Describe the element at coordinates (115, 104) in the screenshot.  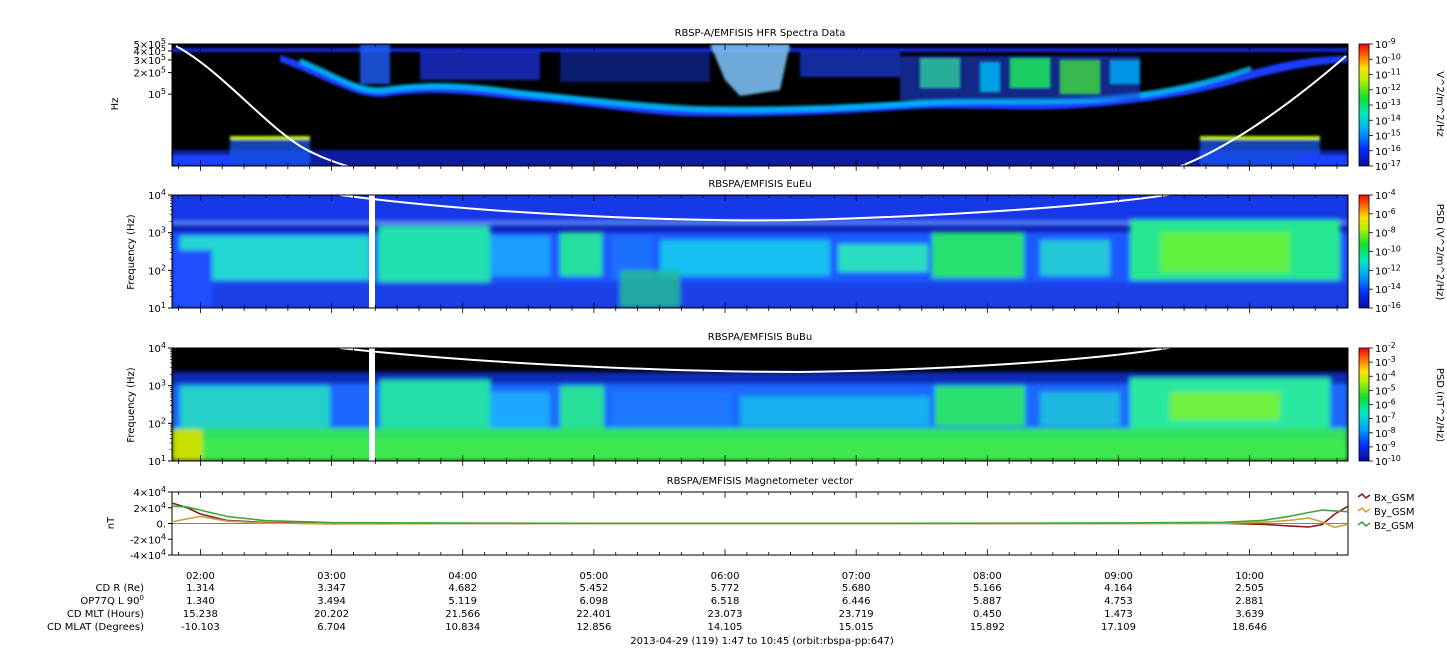
I see `hfr-y-label: Hz` at that location.